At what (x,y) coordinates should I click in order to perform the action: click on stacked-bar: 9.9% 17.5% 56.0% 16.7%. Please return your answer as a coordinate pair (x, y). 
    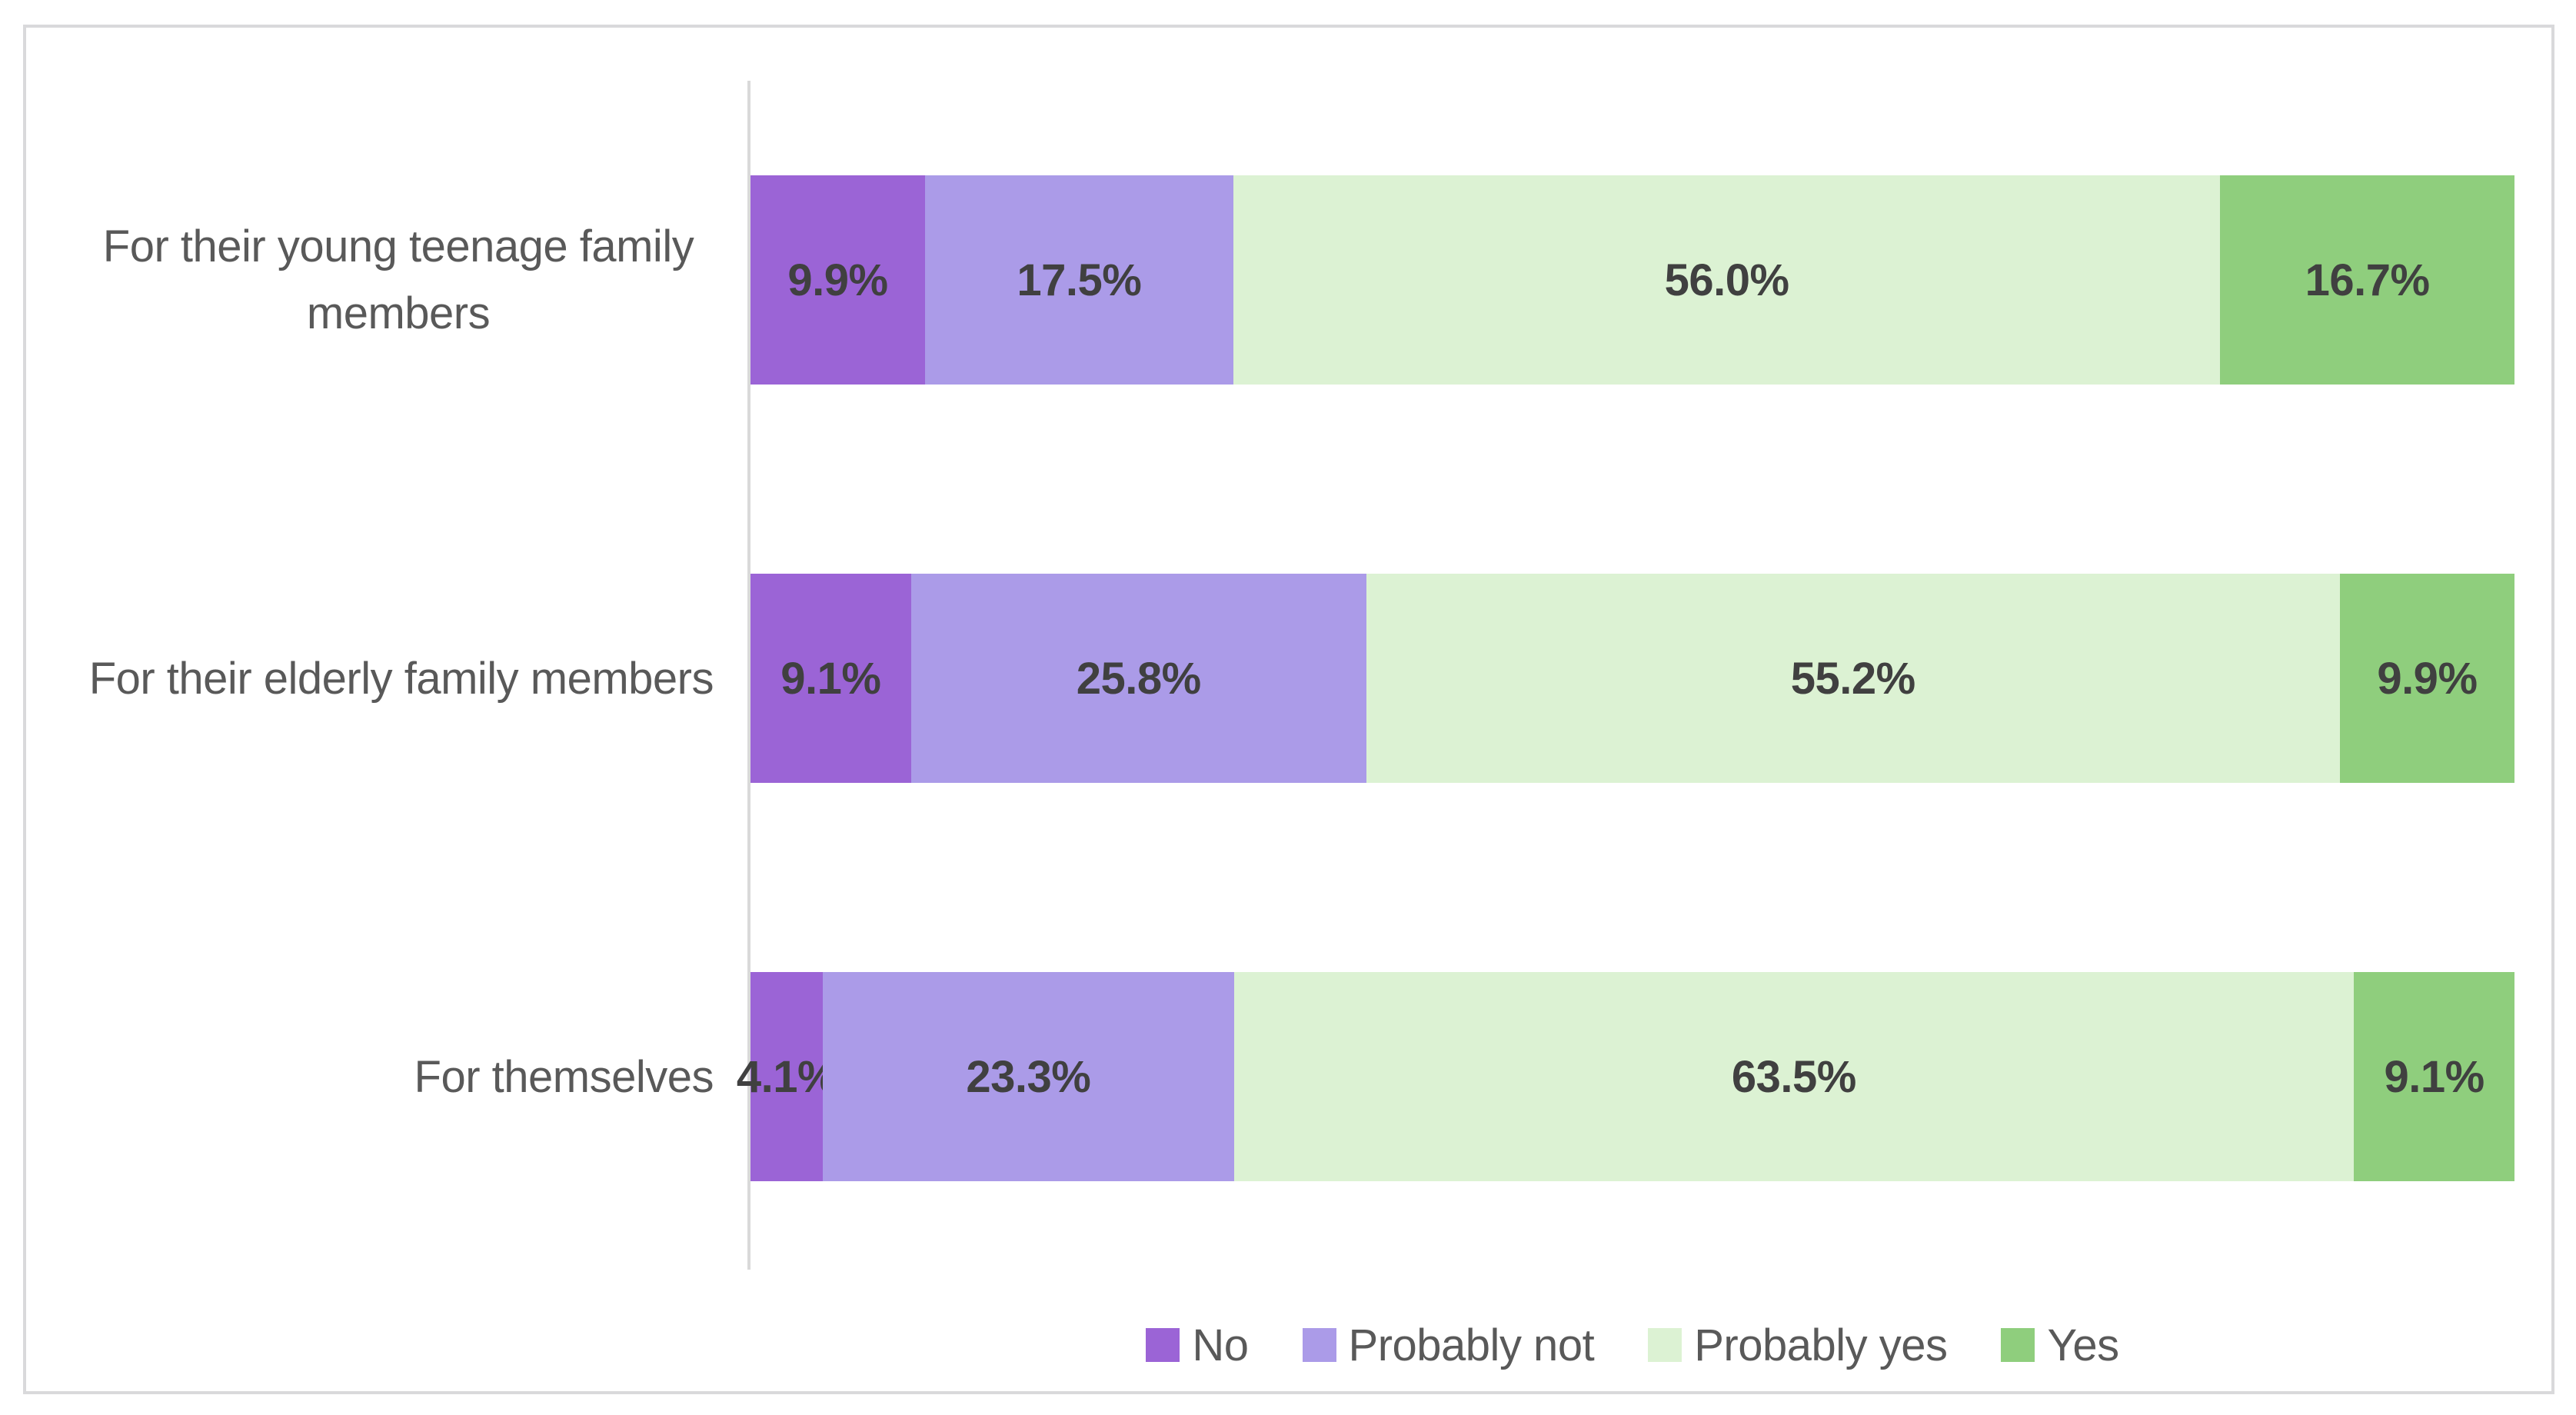
    Looking at the image, I should click on (1632, 280).